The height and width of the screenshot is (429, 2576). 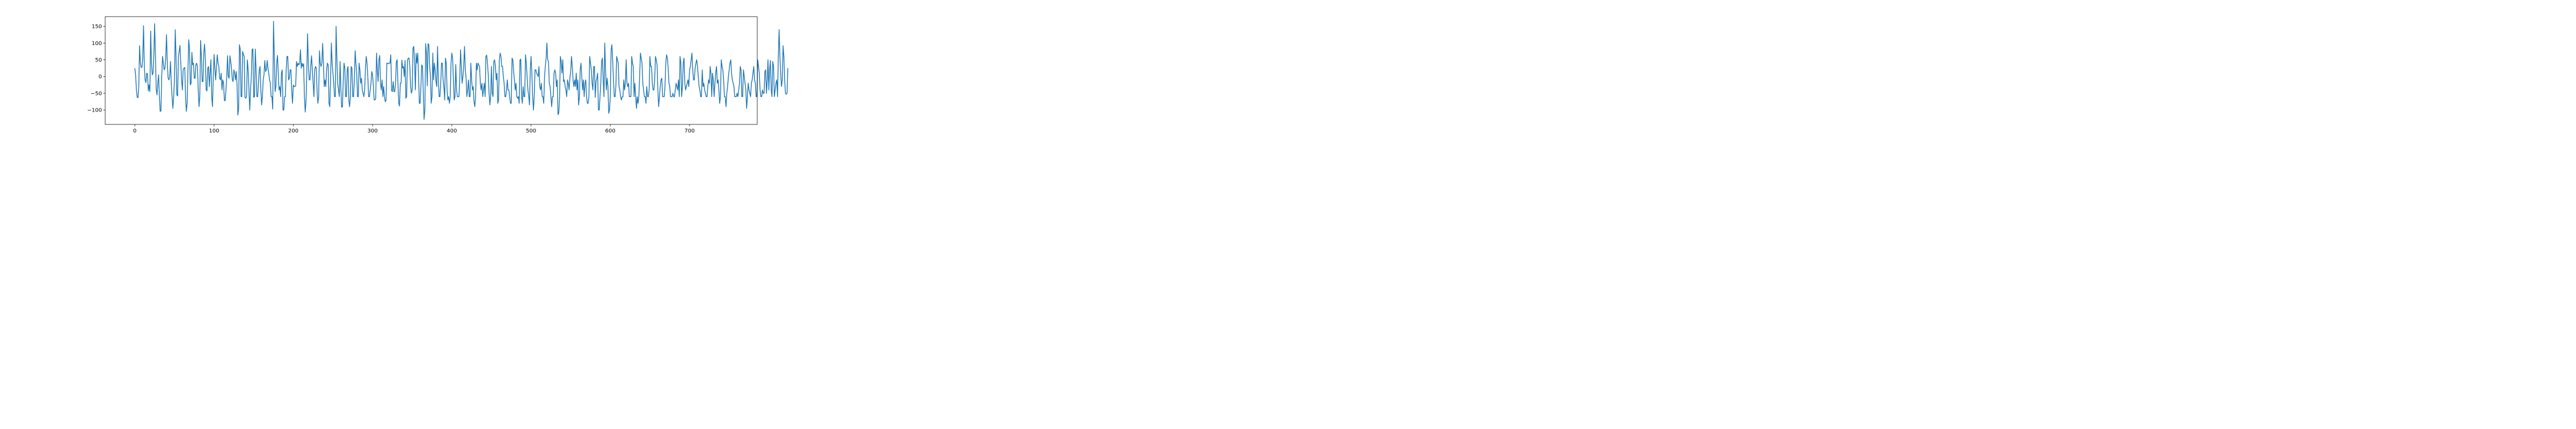 I want to click on plot-area: 0 100 200 300 400 500 600 700 −100 −50 0 50 100 150, so click(x=437, y=75).